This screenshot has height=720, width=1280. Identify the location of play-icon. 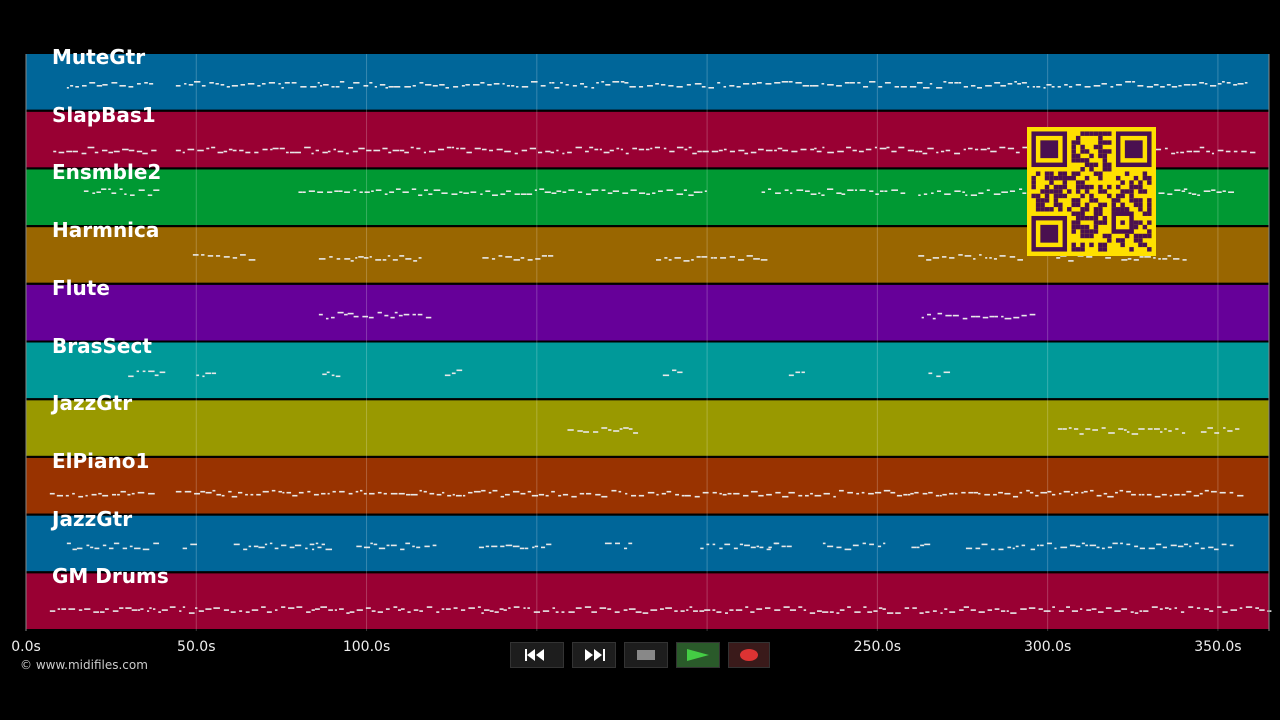
(698, 655).